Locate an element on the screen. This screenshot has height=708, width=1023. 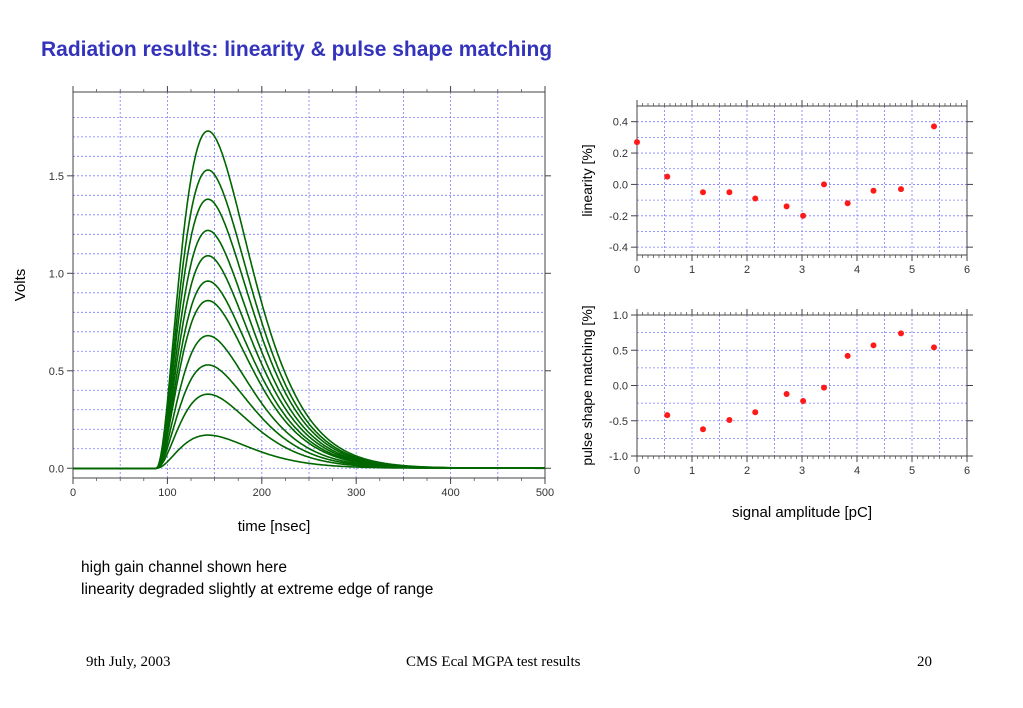
x-axis-label: signal amplitude [pC] is located at coordinates (802, 512).